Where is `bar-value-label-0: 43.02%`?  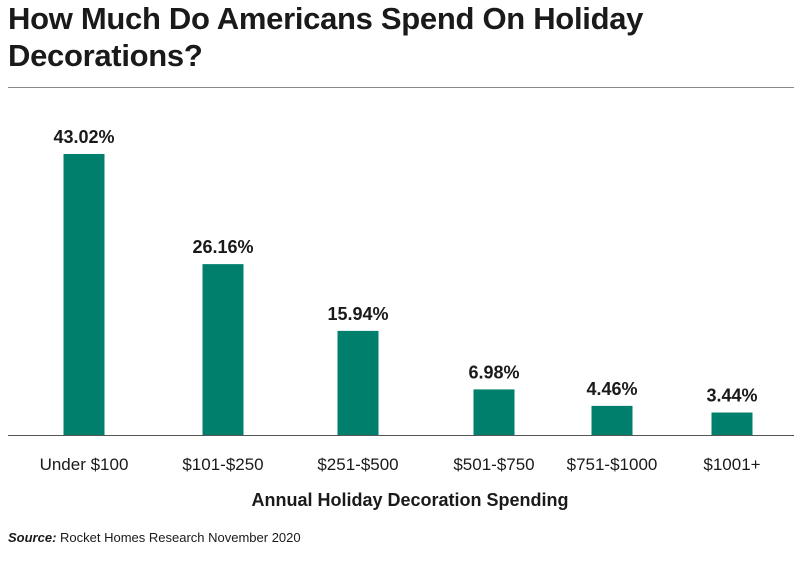 bar-value-label-0: 43.02% is located at coordinates (83, 137).